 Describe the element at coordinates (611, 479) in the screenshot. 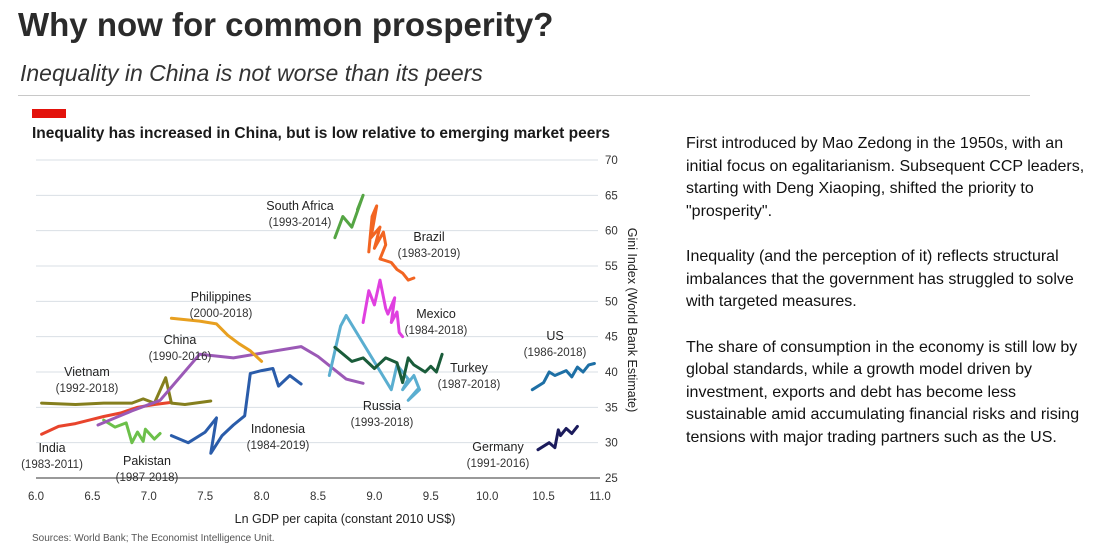

I see `y-tick-label: 25` at that location.